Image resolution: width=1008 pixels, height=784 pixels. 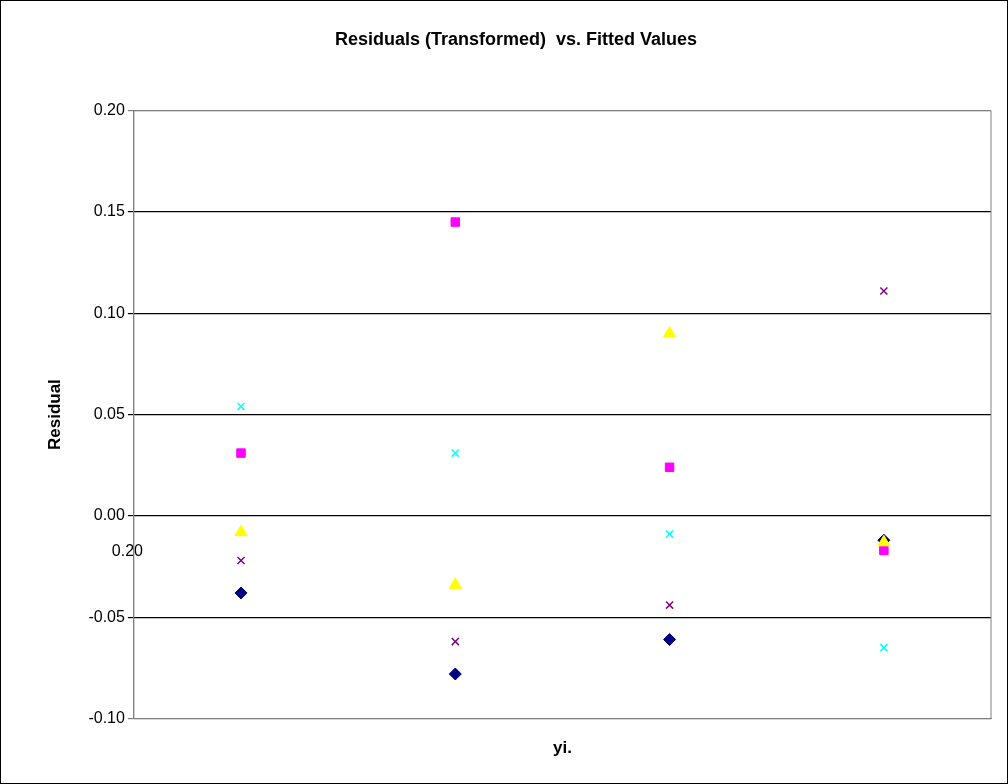 What do you see at coordinates (54, 415) in the screenshot?
I see `y-axis-title: Residual` at bounding box center [54, 415].